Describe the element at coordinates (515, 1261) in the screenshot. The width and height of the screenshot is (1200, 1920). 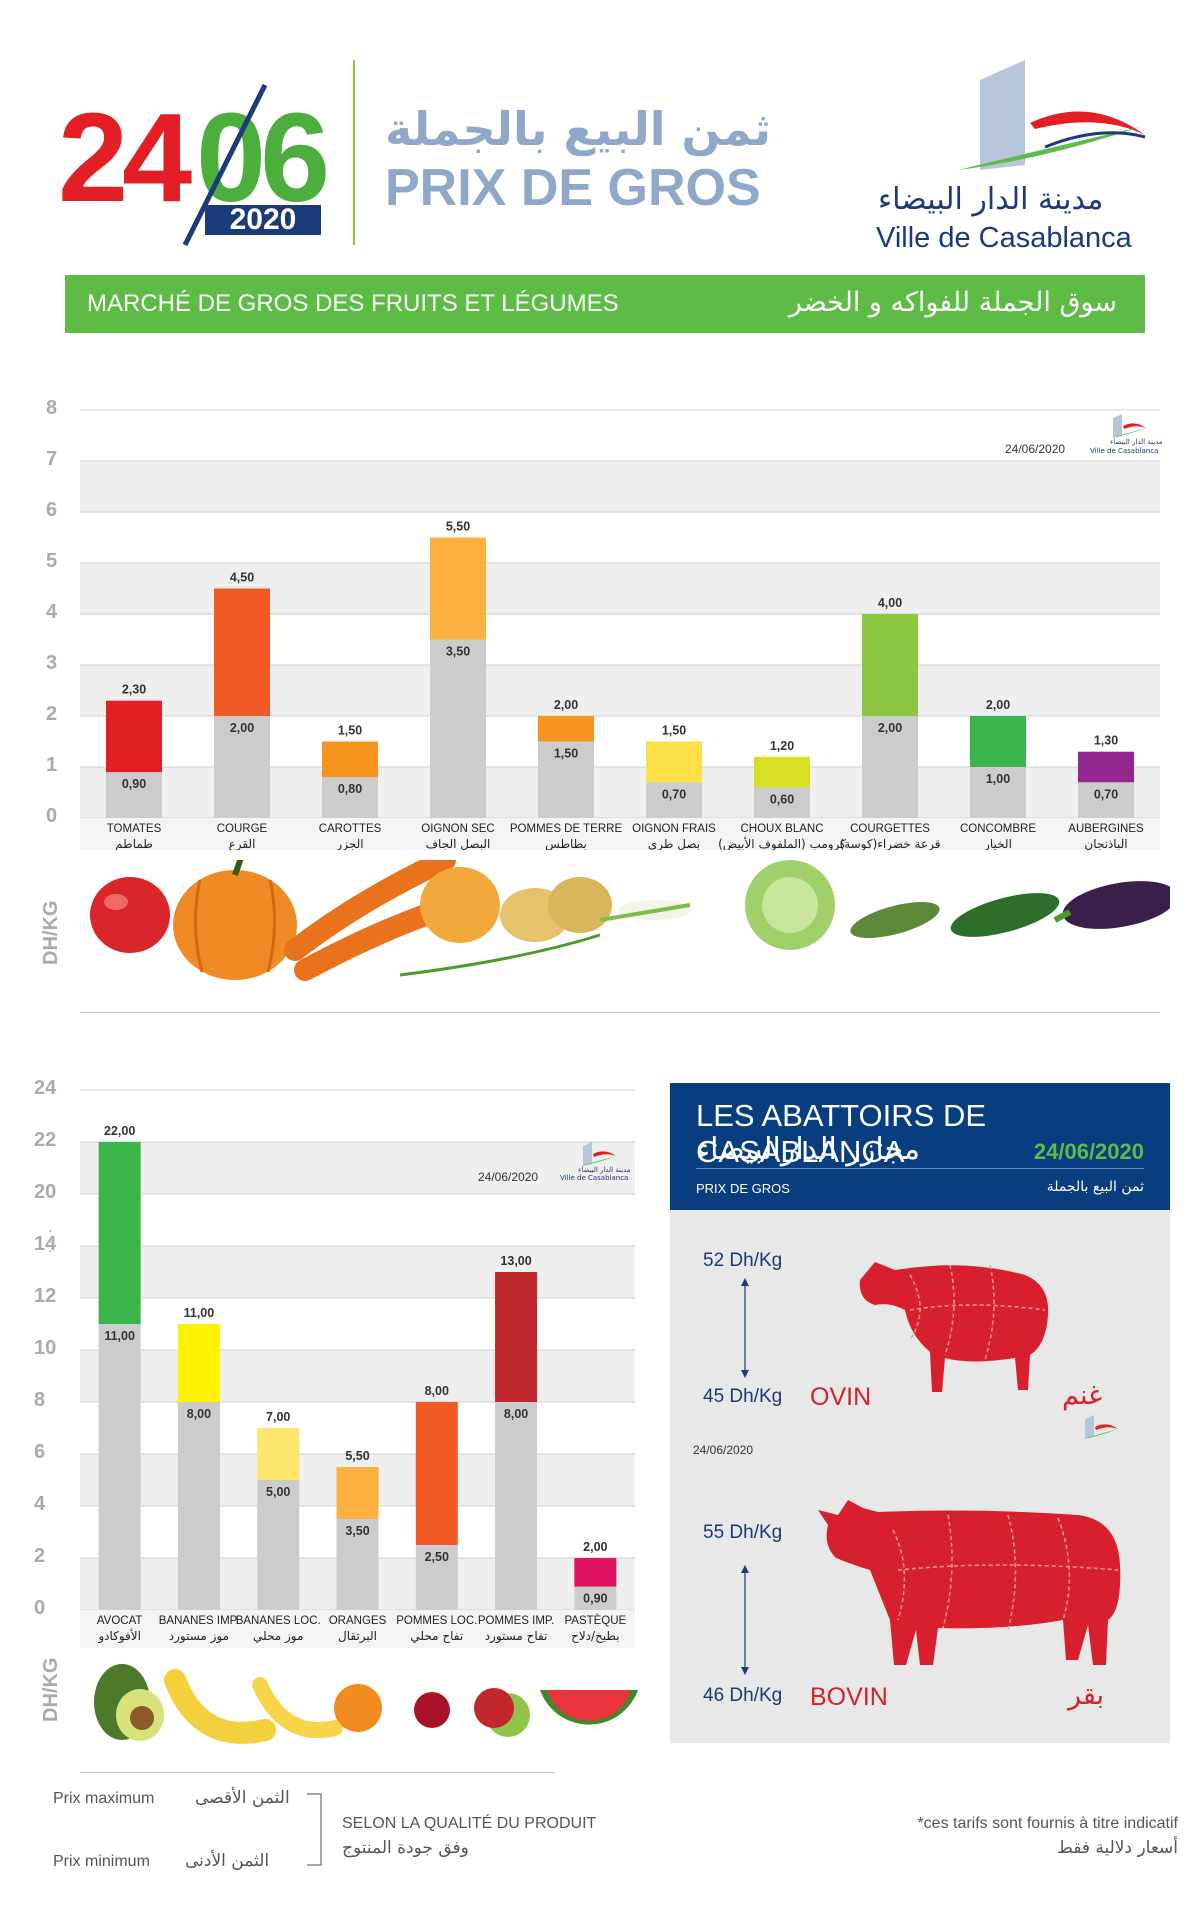
I see `data-label-max: 13,00` at that location.